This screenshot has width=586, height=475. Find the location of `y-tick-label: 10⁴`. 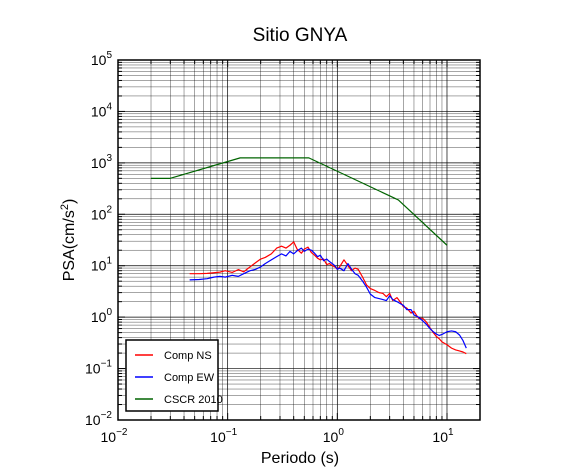

y-tick-label: 10⁴ is located at coordinates (102, 110).